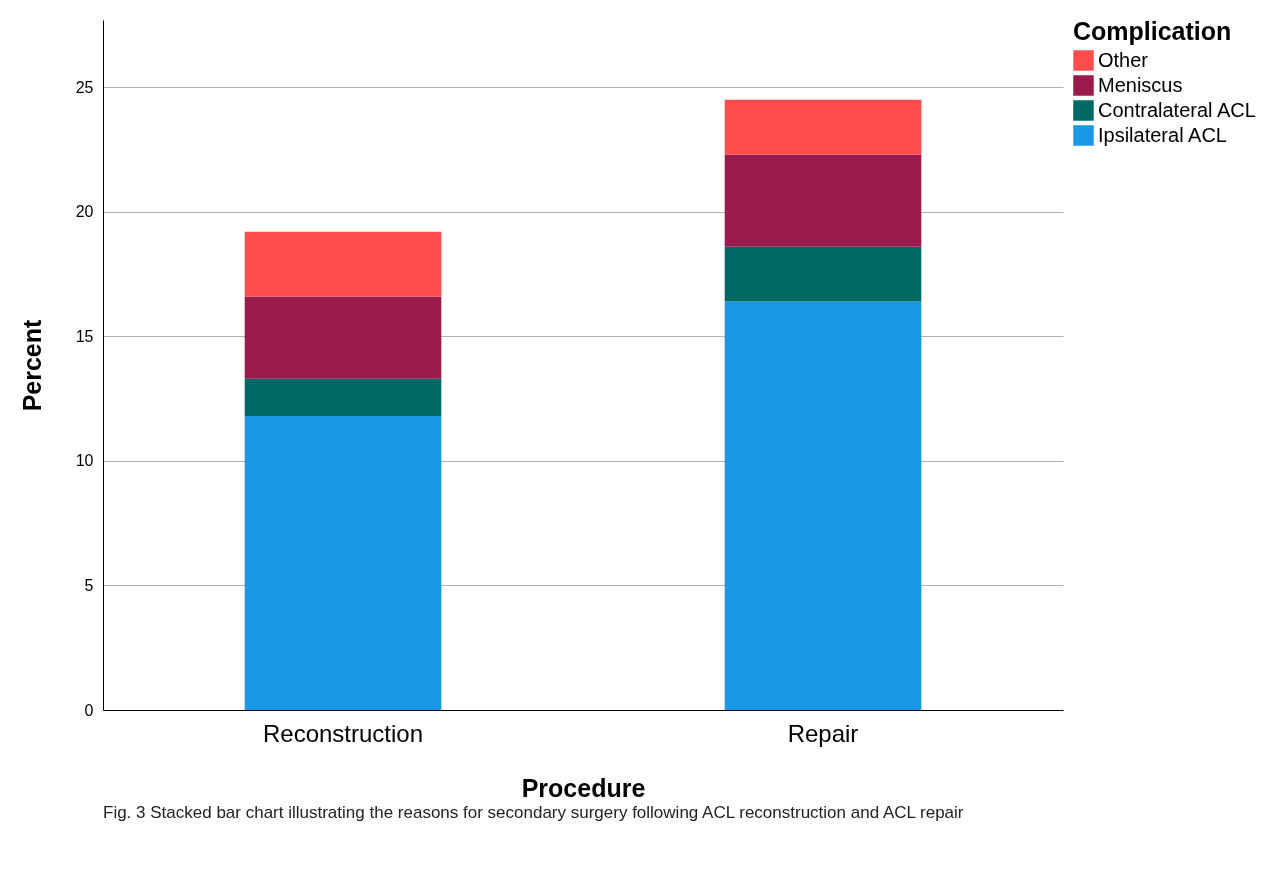 The height and width of the screenshot is (881, 1281). Describe the element at coordinates (583, 787) in the screenshot. I see `x-axis-title: Procedure` at that location.